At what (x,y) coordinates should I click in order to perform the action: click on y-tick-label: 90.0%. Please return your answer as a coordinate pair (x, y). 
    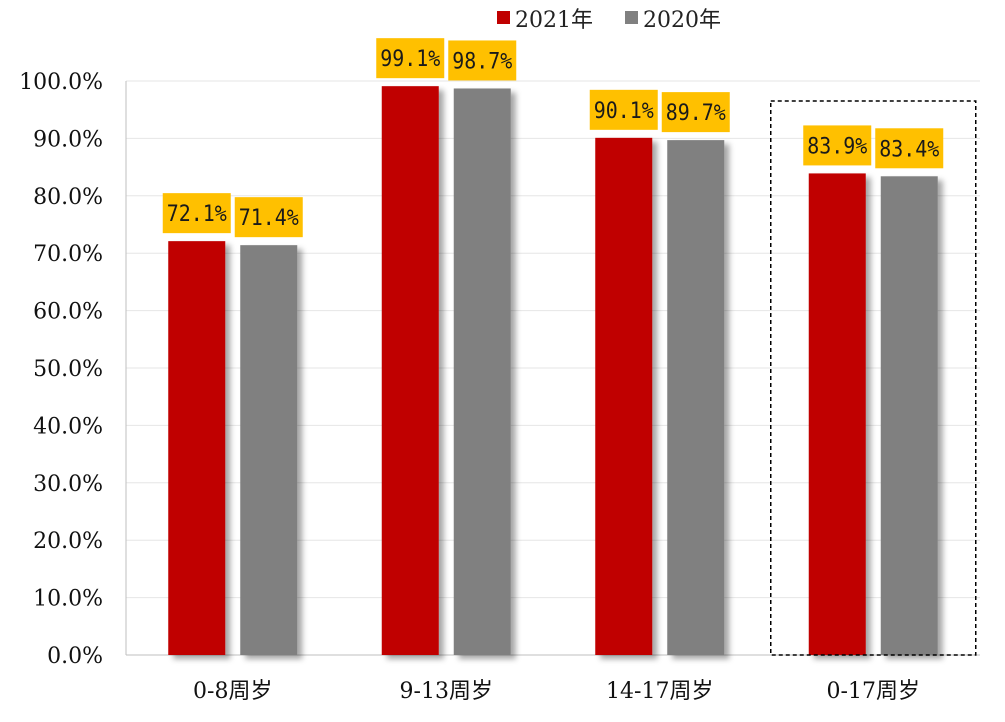
    Looking at the image, I should click on (68, 139).